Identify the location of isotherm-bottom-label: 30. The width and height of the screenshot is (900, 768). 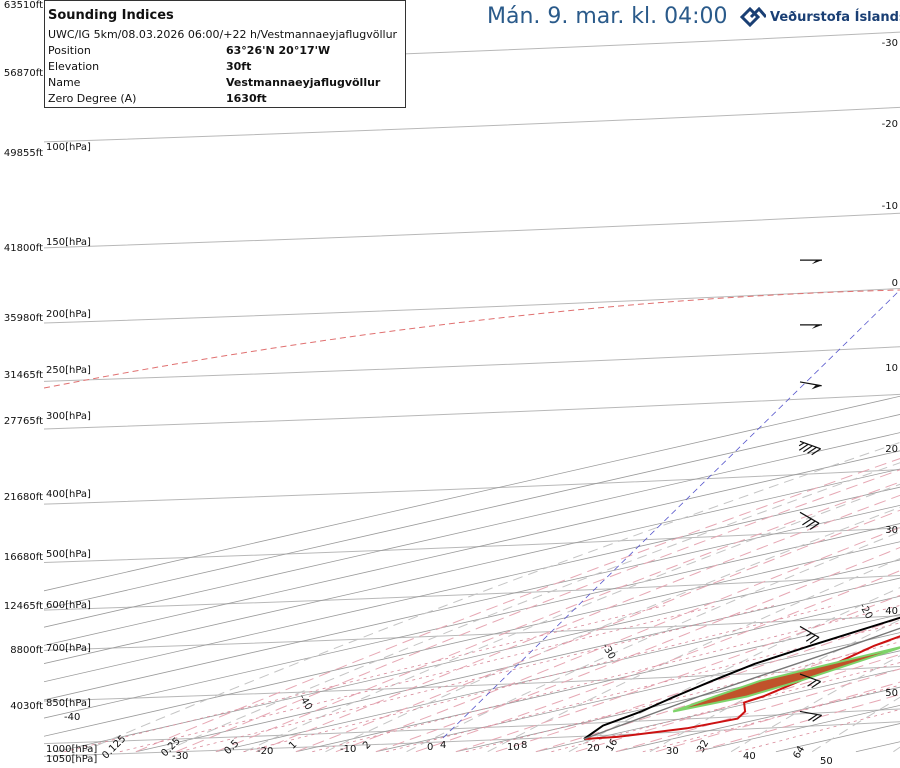
(672, 751).